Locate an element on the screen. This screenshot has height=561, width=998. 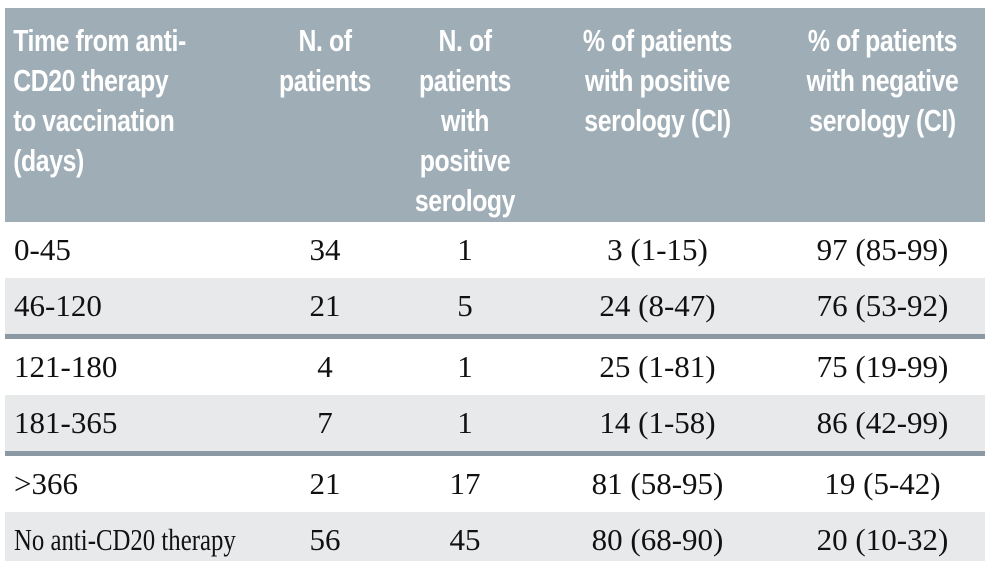
header-line: (days) is located at coordinates (48, 160).